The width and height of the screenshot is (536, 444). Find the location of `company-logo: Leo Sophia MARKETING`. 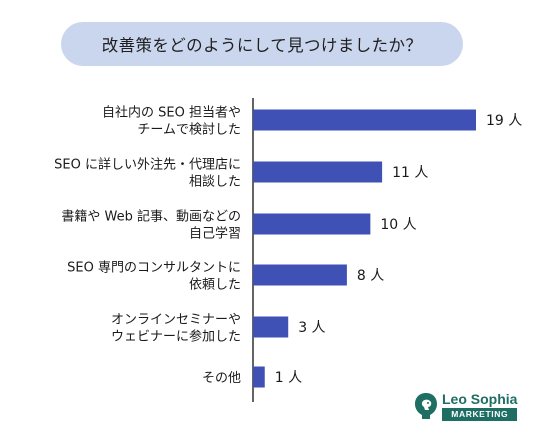

company-logo: Leo Sophia MARKETING is located at coordinates (466, 406).